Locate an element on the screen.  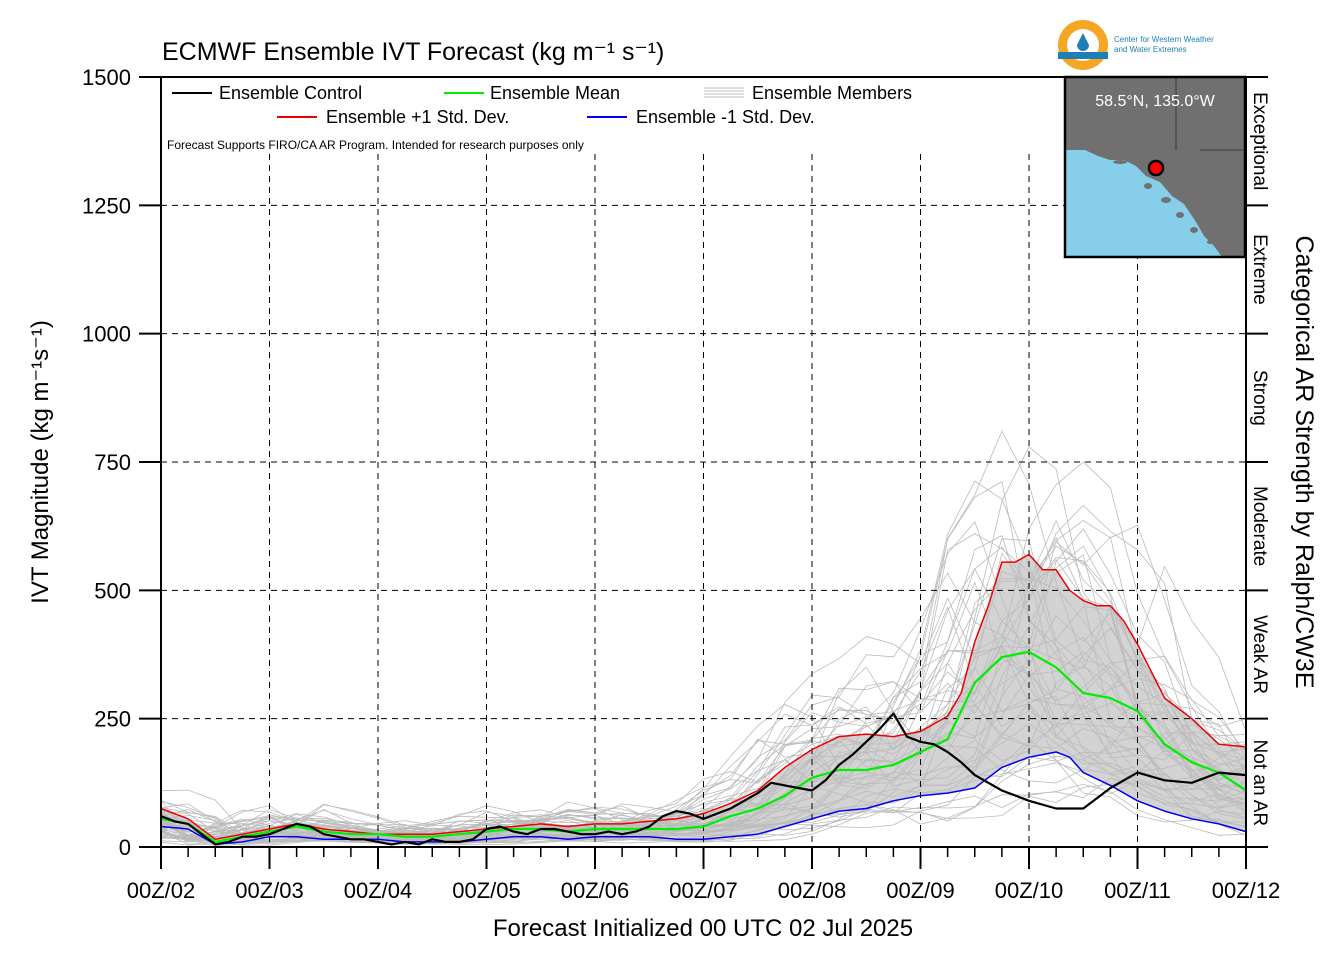
y-tick-label: 1500 is located at coordinates (106, 77).